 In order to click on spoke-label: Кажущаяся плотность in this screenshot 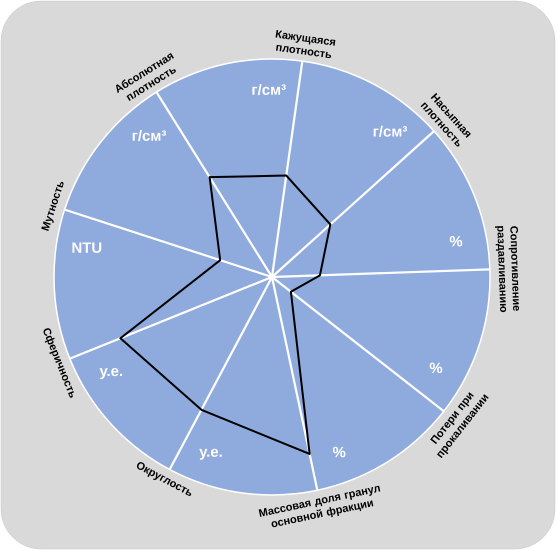, I will do `click(306, 44)`.